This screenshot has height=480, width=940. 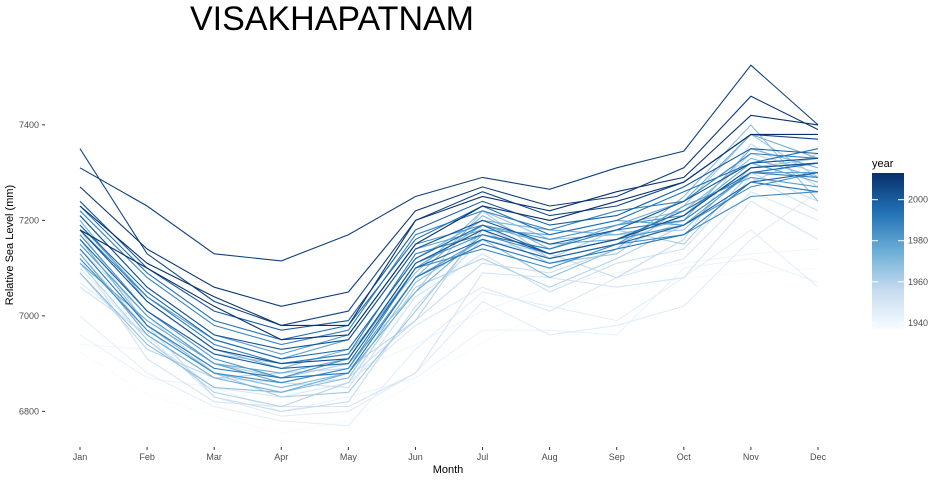 I want to click on y-axis: 6800 7000 7200 7400, so click(x=32, y=268).